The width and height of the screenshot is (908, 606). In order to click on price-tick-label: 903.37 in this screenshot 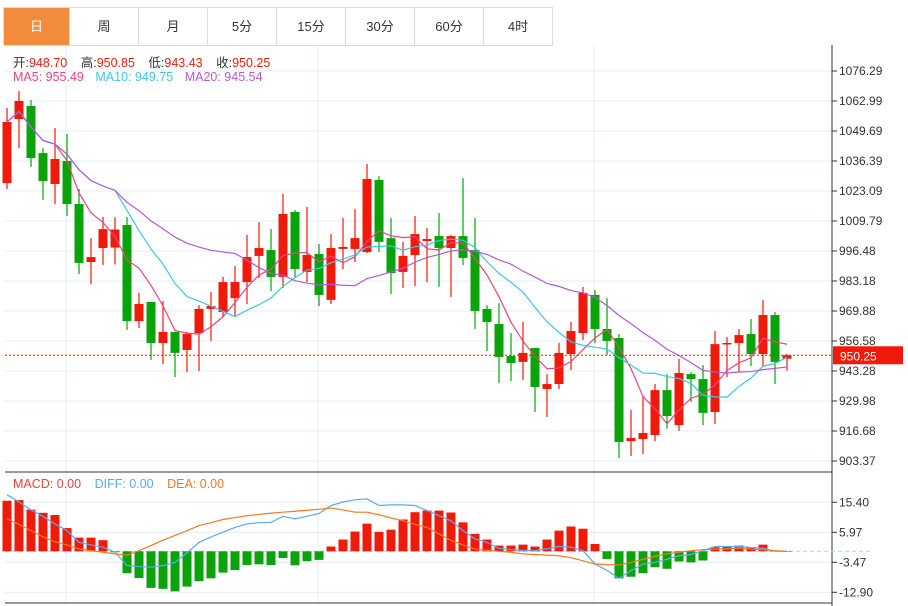, I will do `click(857, 461)`.